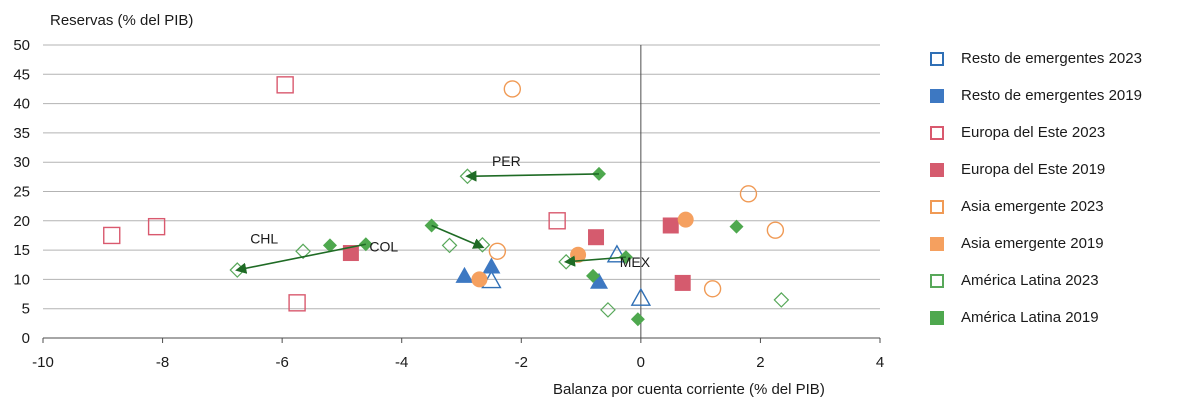 Image resolution: width=1193 pixels, height=400 pixels. Describe the element at coordinates (1032, 206) in the screenshot. I see `legend-label: Asia emergente 2023` at that location.